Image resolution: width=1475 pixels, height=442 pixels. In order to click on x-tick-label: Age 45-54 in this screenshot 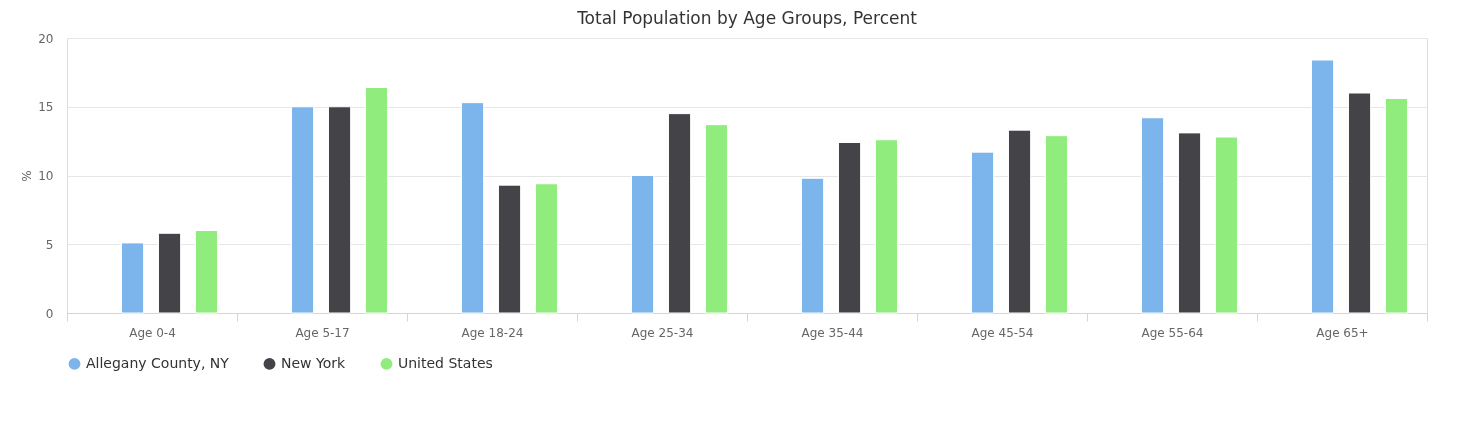, I will do `click(1002, 332)`.